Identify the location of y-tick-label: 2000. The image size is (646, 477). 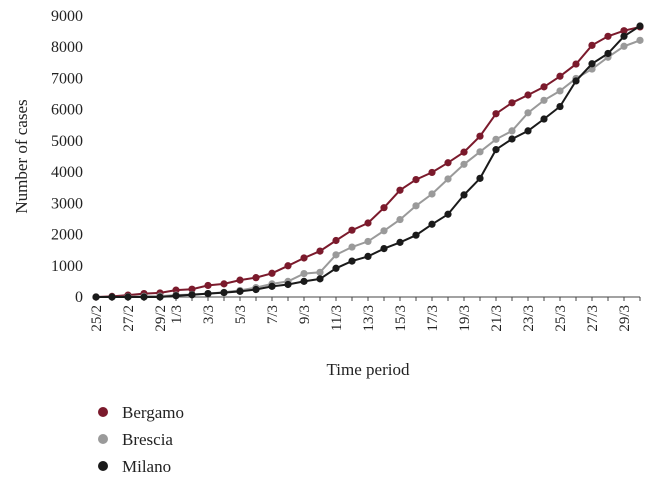
(67, 235).